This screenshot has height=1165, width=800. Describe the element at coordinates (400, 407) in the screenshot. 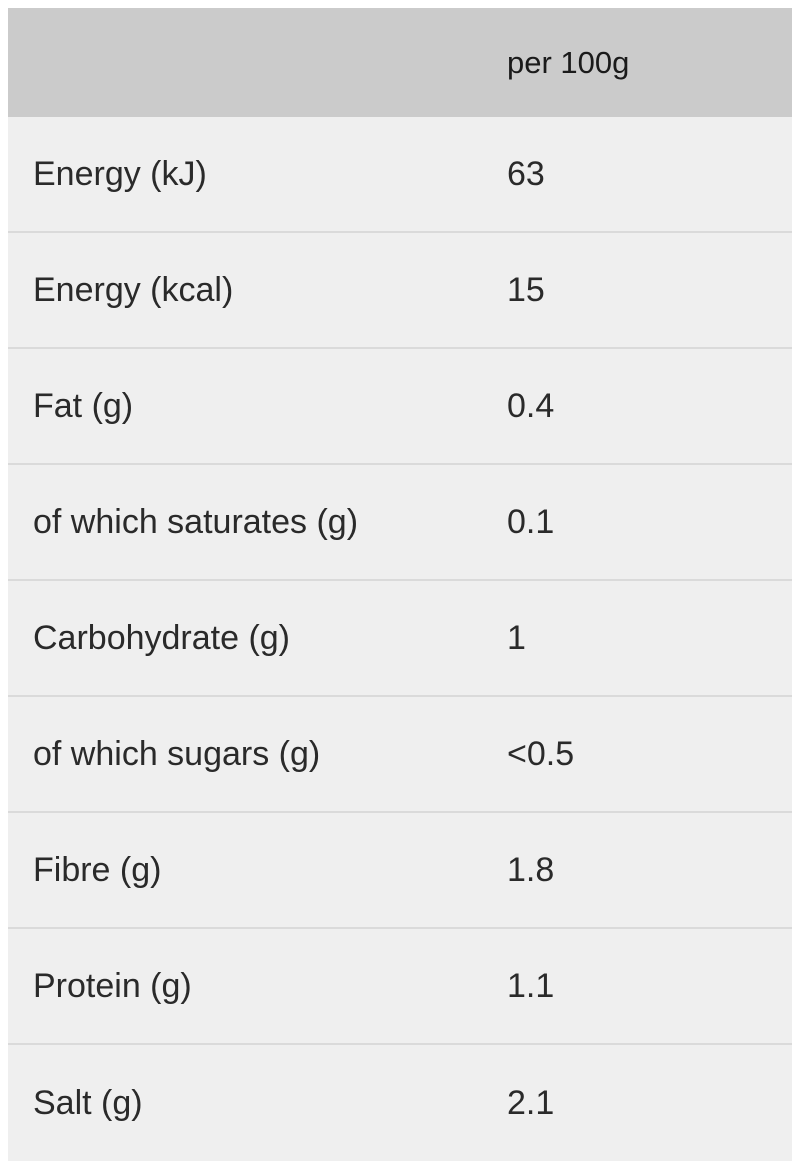

I see `table-row: Fat (g) 0.4` at that location.